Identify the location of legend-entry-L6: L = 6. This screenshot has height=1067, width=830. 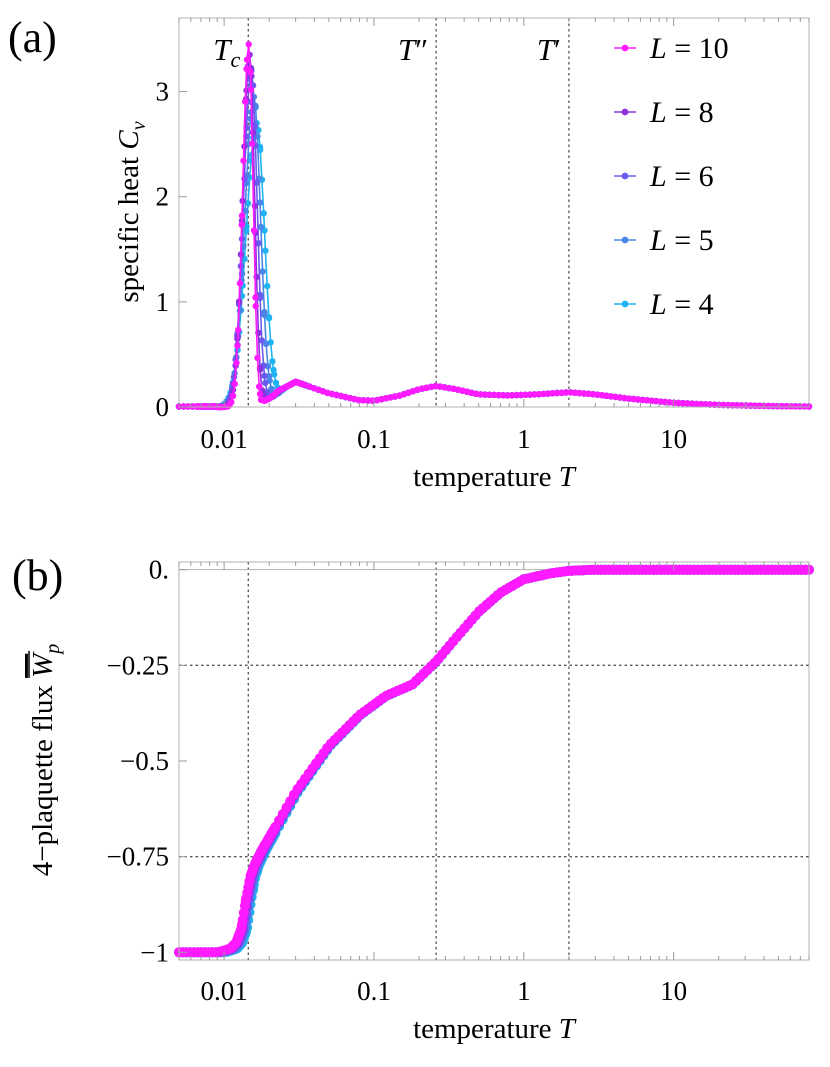
(664, 176).